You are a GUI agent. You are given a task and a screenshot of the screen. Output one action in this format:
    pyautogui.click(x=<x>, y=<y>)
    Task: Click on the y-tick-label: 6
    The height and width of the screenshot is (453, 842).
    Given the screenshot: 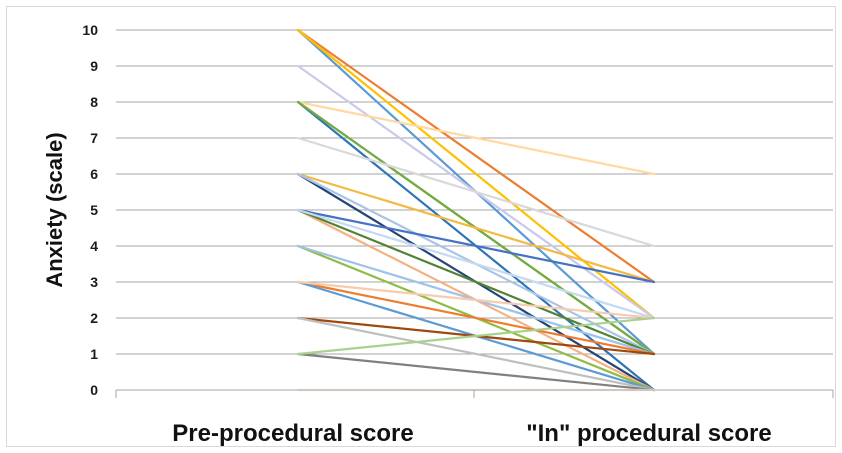 What is the action you would take?
    pyautogui.click(x=94, y=174)
    